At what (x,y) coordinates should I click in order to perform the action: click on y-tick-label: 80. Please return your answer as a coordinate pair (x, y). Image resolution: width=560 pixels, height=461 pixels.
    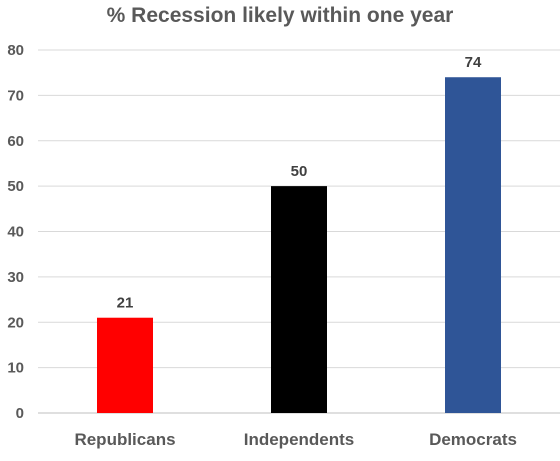
    Looking at the image, I should click on (15, 50).